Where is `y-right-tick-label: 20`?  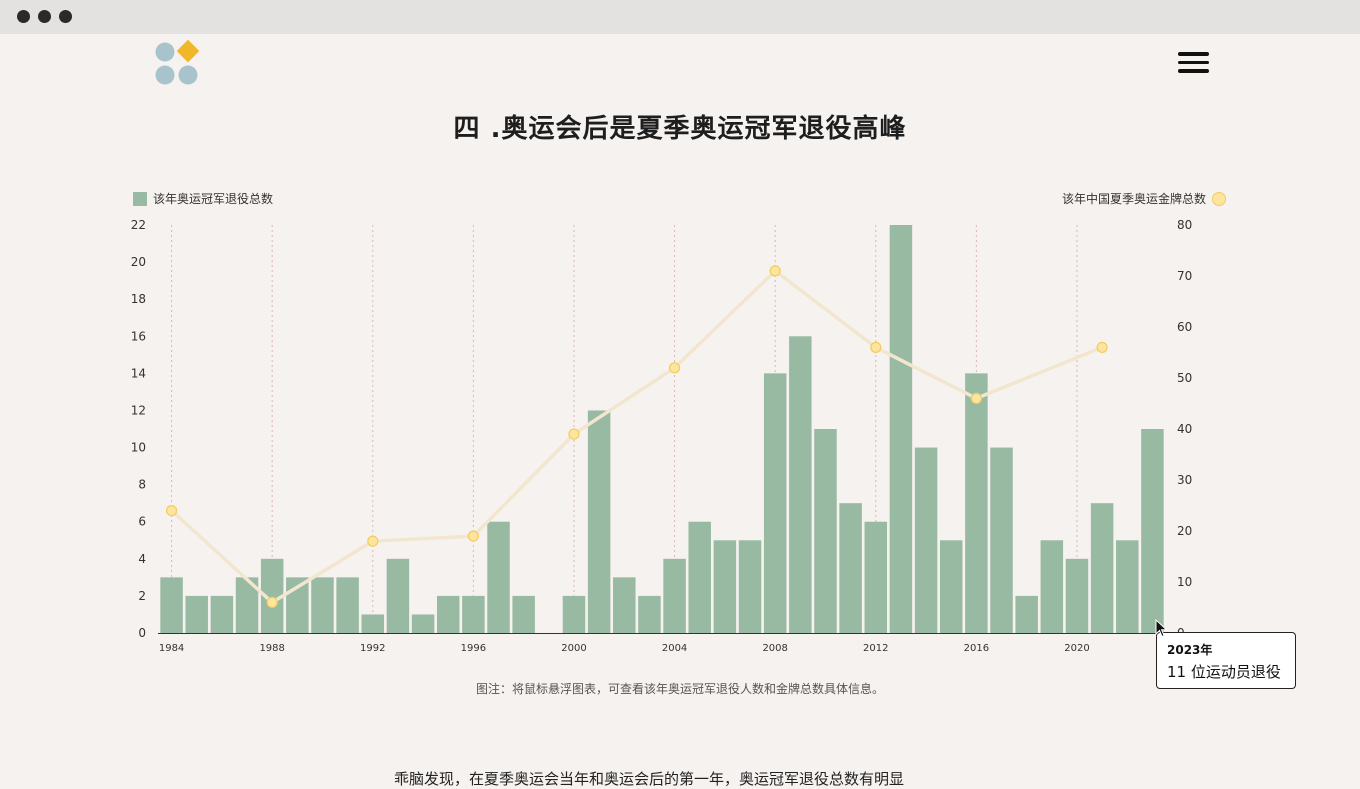 y-right-tick-label: 20 is located at coordinates (1184, 531).